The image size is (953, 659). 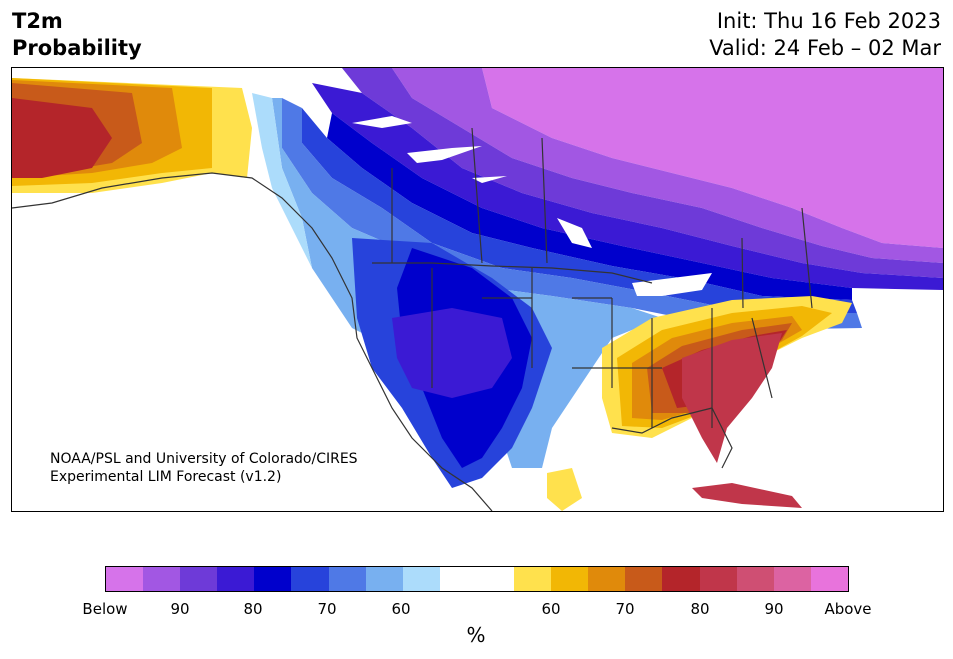 What do you see at coordinates (77, 35) in the screenshot?
I see `chart-title: T2m Probability` at bounding box center [77, 35].